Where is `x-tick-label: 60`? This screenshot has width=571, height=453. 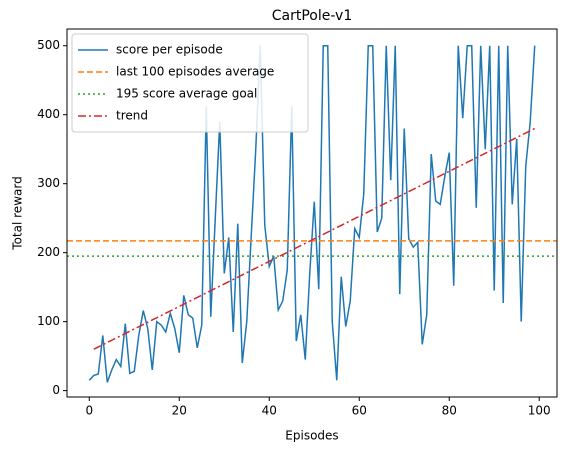
x-tick-label: 60 is located at coordinates (359, 411).